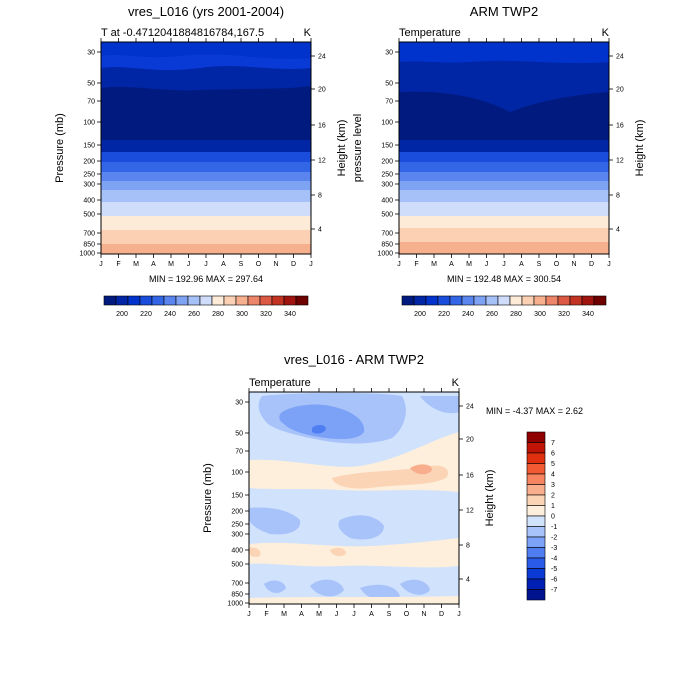 Image resolution: width=700 pixels, height=700 pixels. Describe the element at coordinates (504, 11) in the screenshot. I see `panel-title: ARM TWP2` at that location.